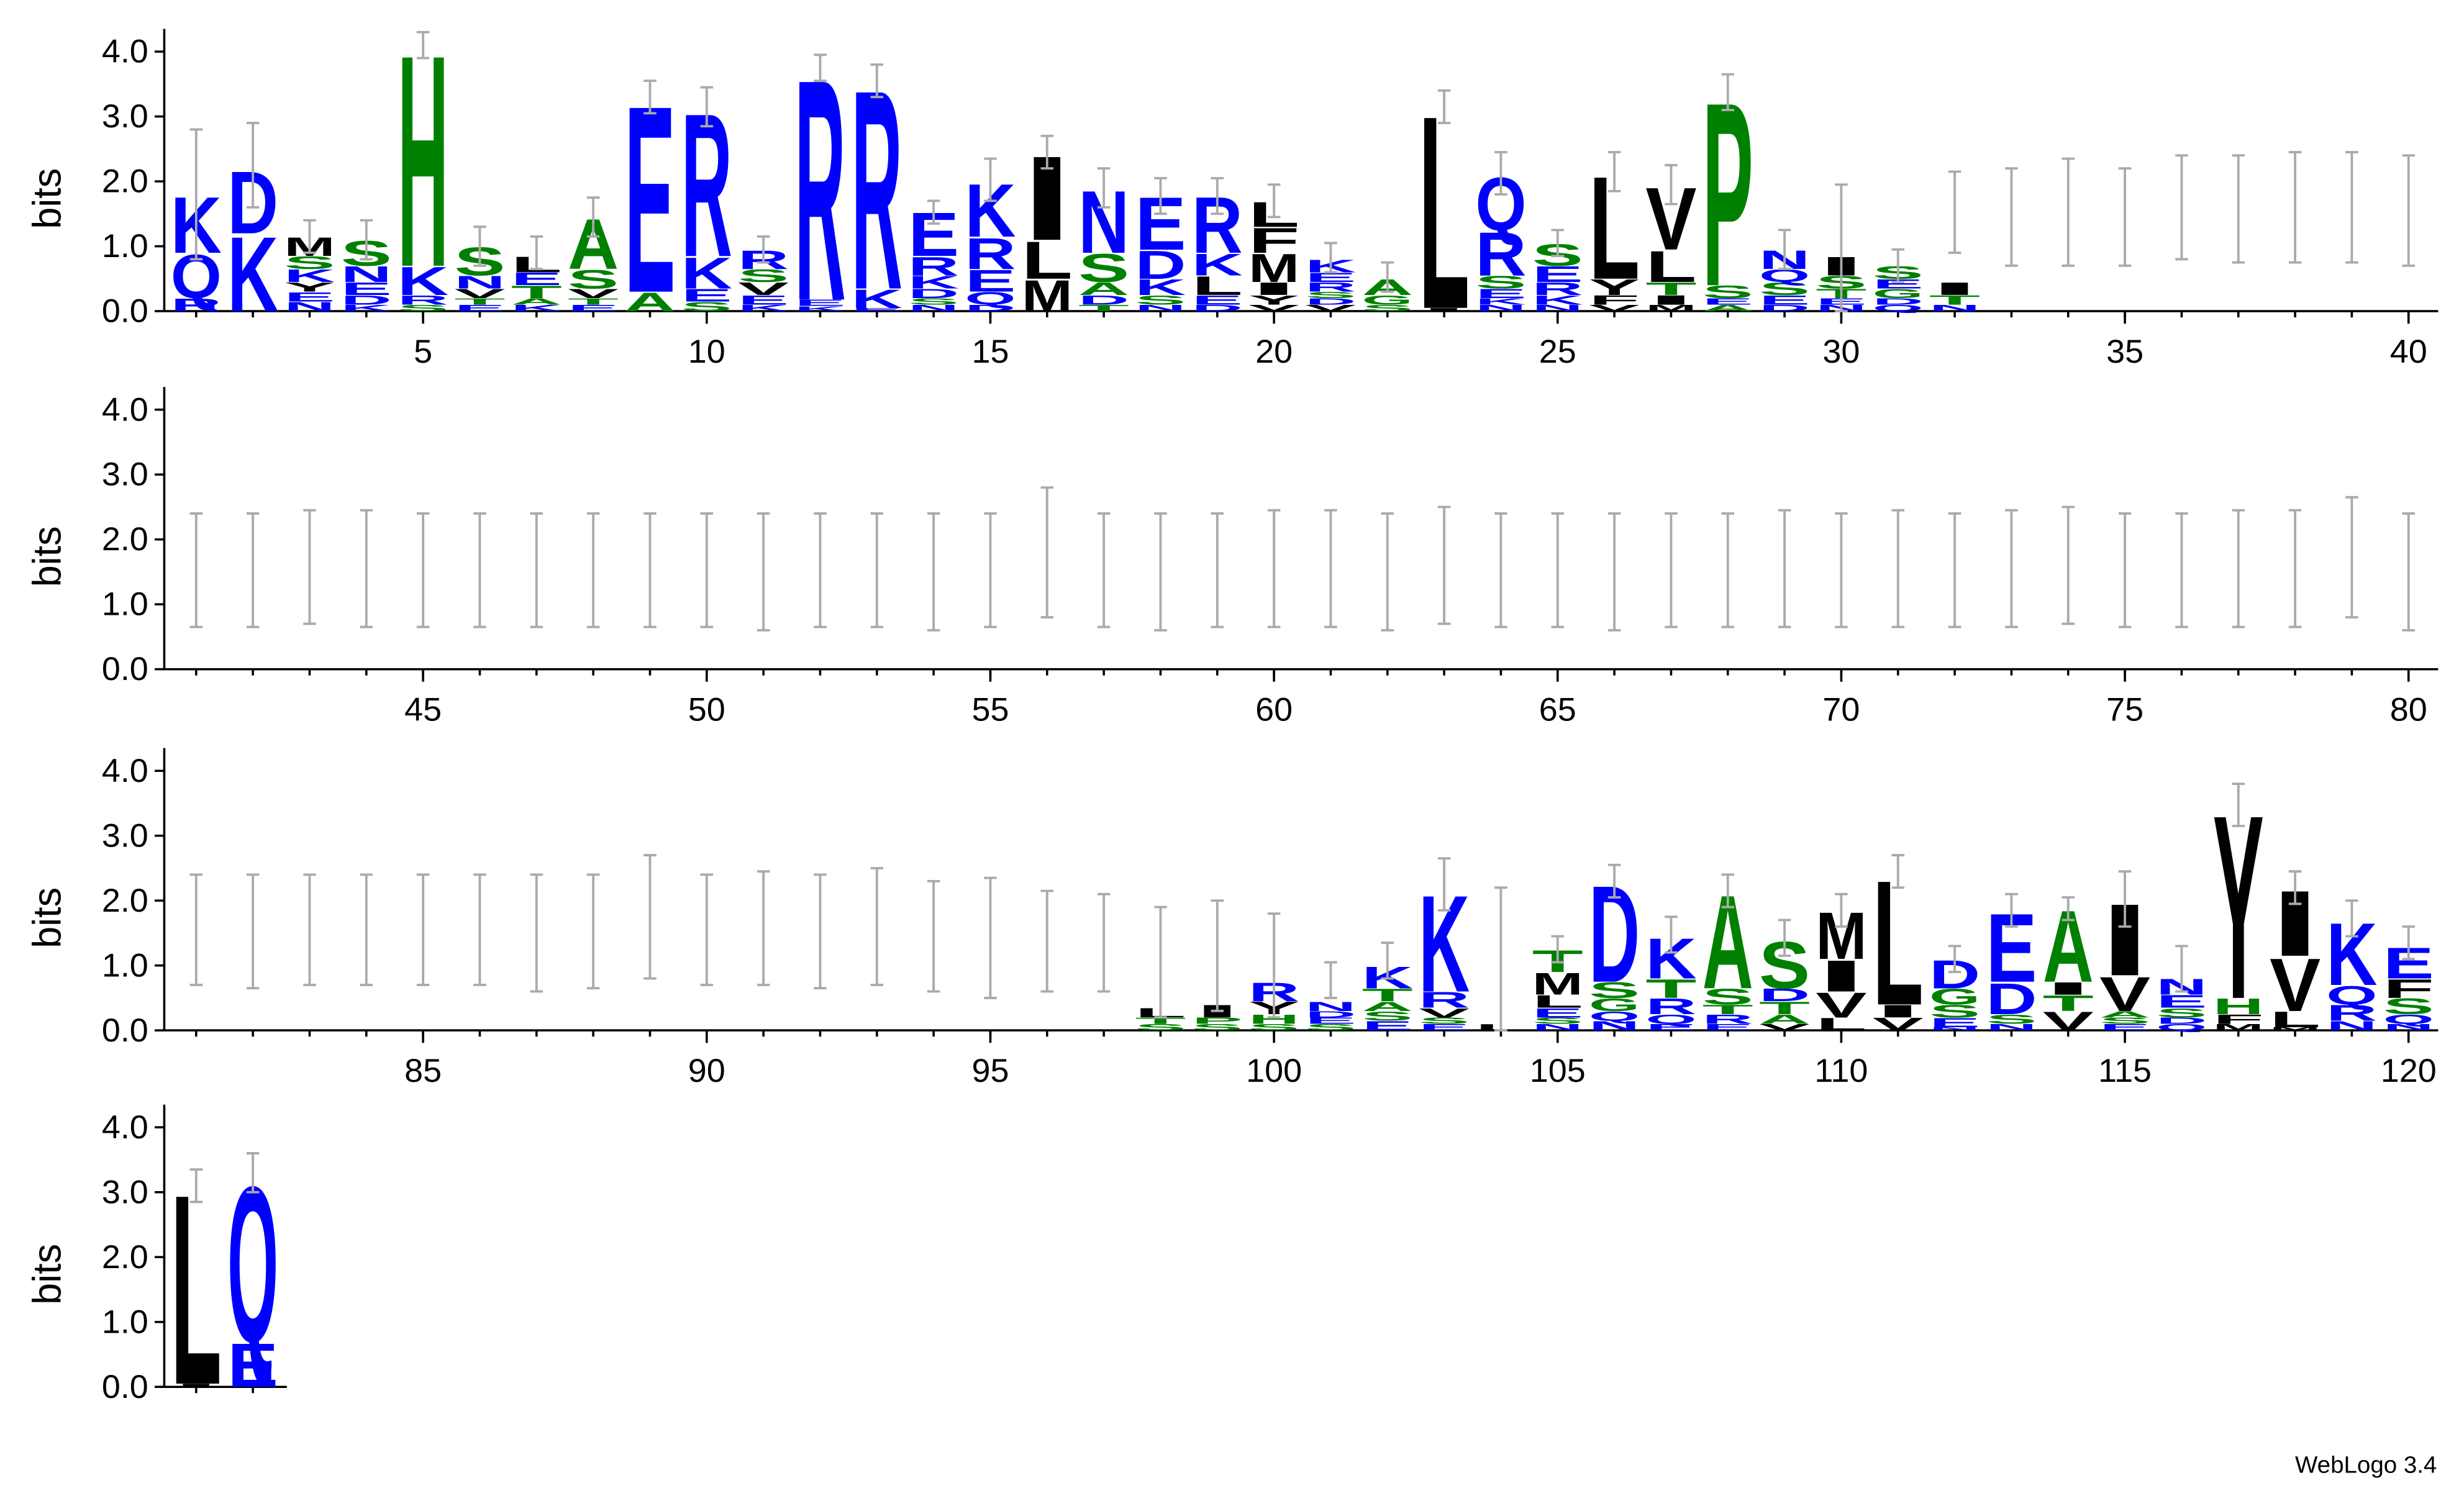 Image resolution: width=2464 pixels, height=1501 pixels. Describe the element at coordinates (990, 352) in the screenshot. I see `x-tick-label: 15` at that location.